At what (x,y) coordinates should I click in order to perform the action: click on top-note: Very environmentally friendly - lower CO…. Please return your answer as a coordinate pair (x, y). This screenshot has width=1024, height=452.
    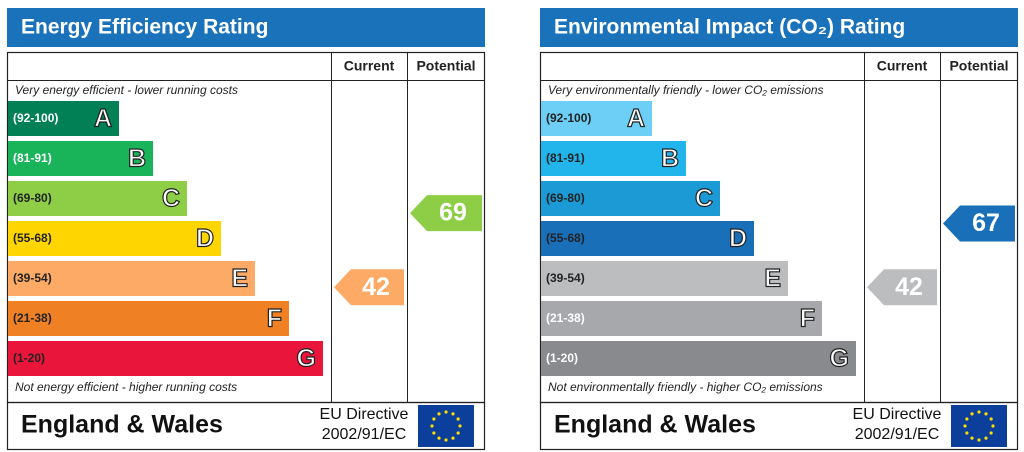
    Looking at the image, I should click on (686, 90).